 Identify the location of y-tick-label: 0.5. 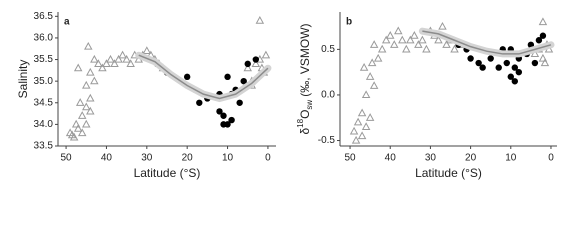
(328, 49).